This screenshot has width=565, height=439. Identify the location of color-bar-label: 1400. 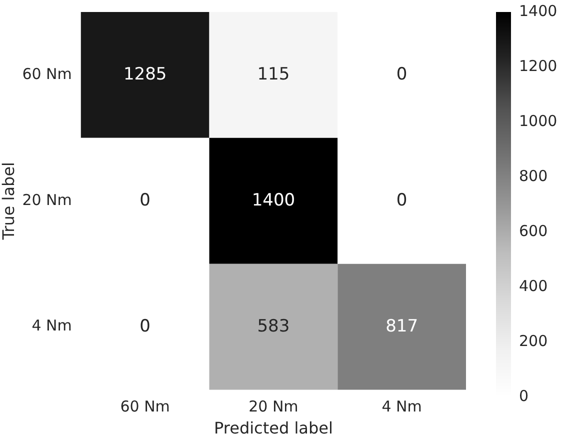
(538, 11).